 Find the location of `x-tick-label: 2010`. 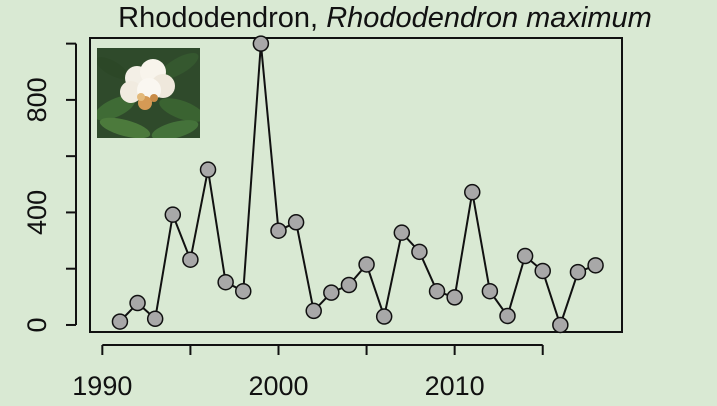

x-tick-label: 2010 is located at coordinates (455, 386).